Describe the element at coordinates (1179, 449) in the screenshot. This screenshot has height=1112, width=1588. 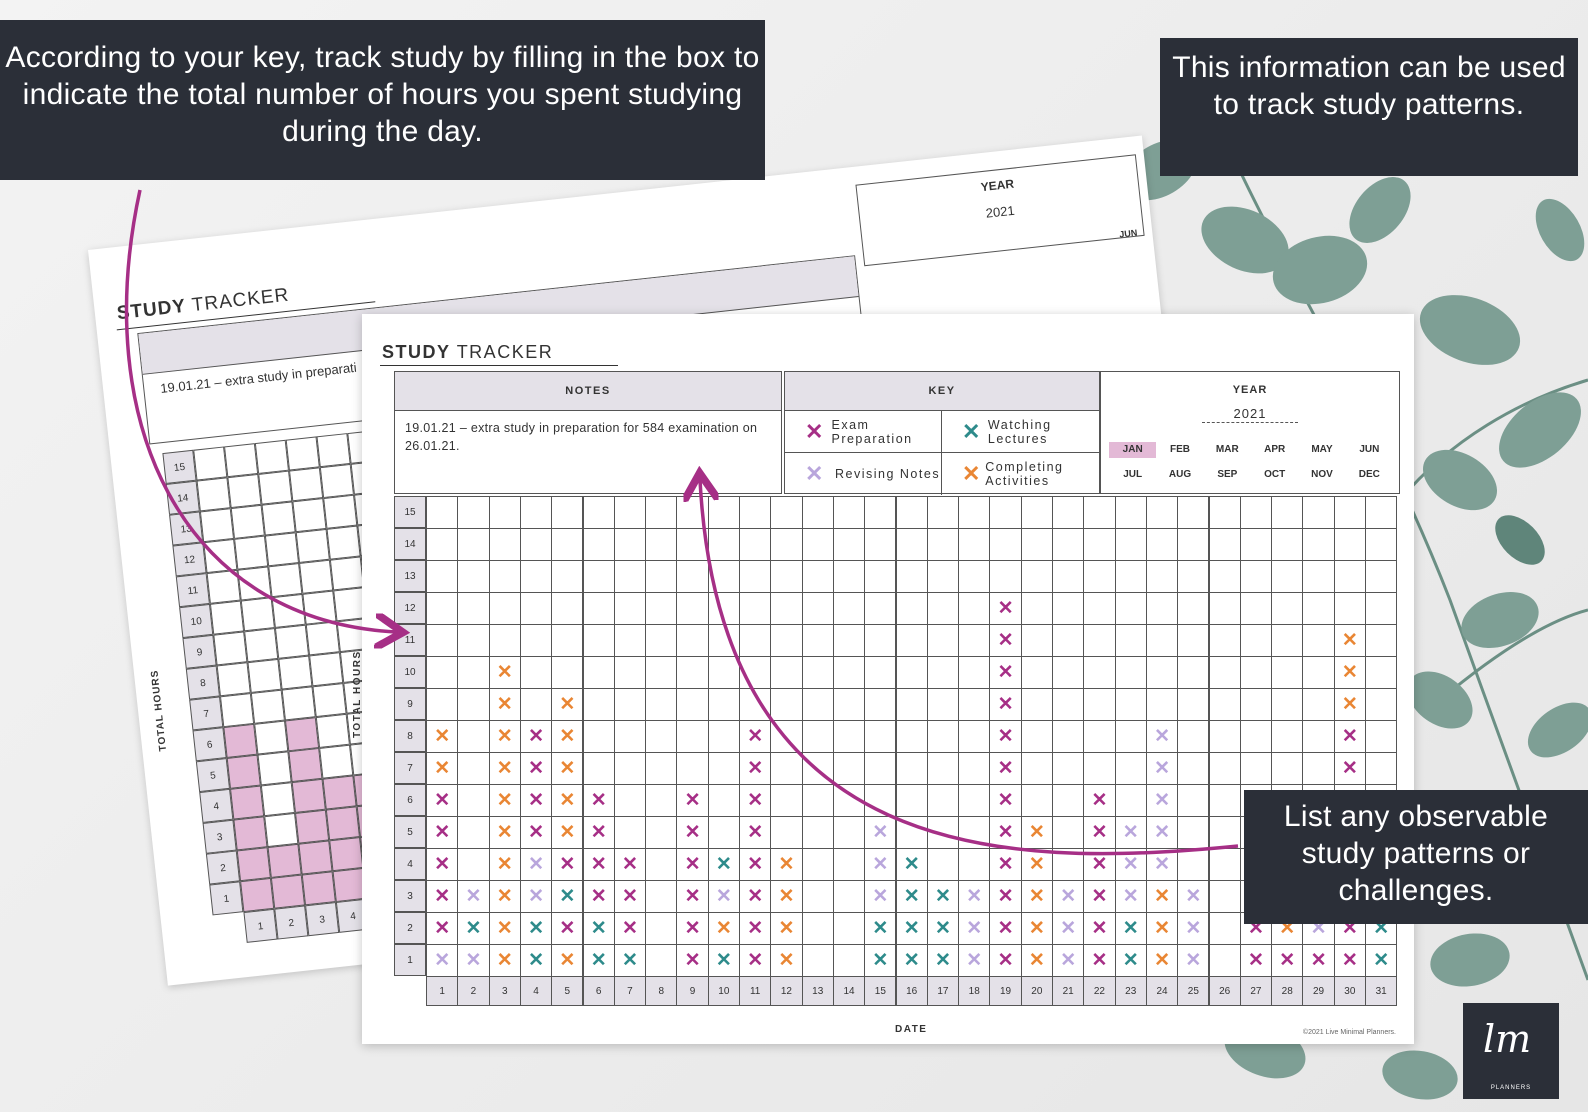
I see `month-feb: FEB` at that location.